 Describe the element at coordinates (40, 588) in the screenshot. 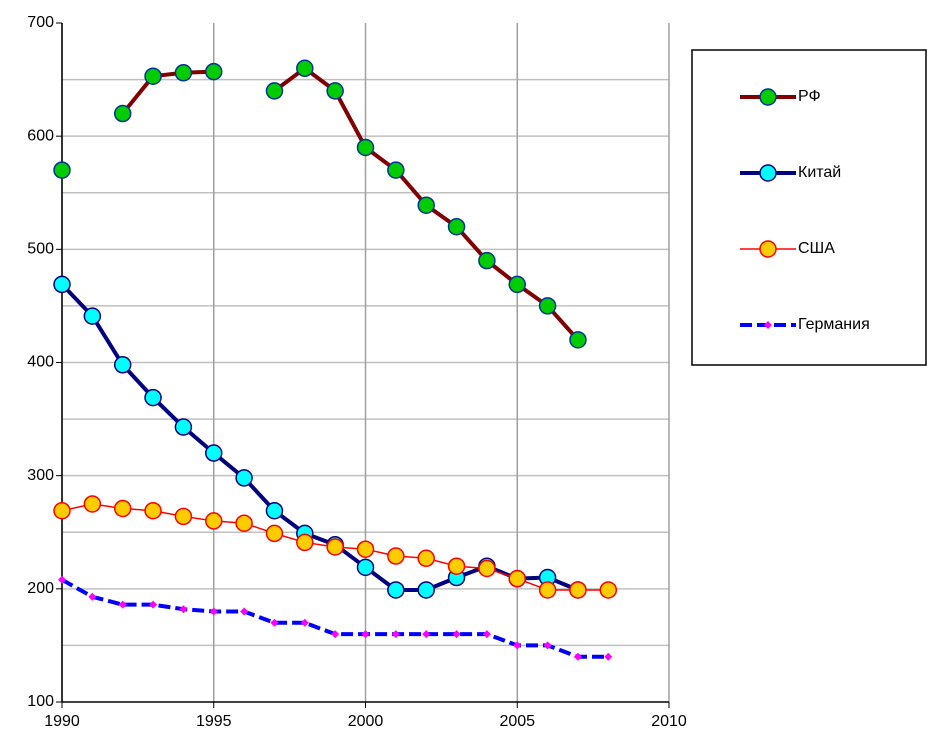

I see `y-tick-label: 200` at that location.